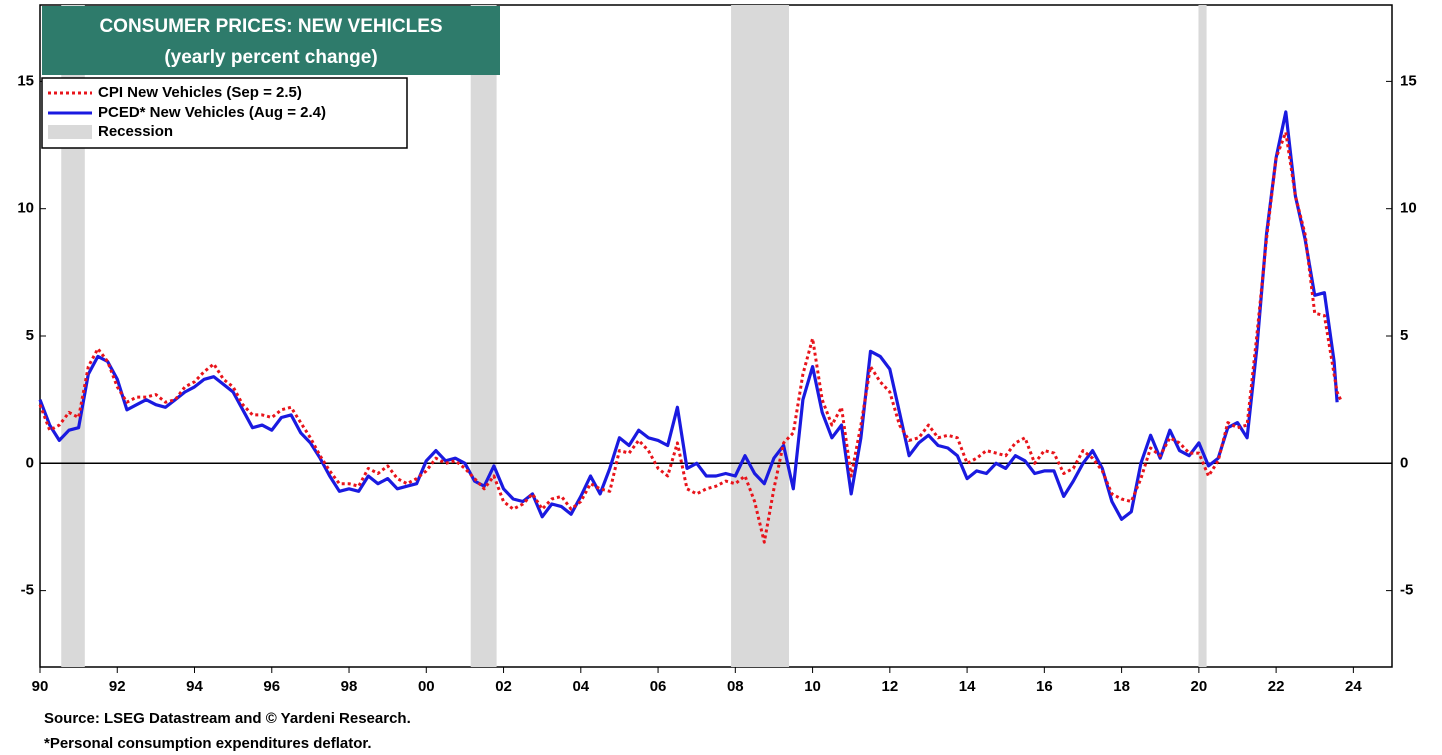 The height and width of the screenshot is (755, 1442). Describe the element at coordinates (194, 686) in the screenshot. I see `x-tick-label: 94` at that location.